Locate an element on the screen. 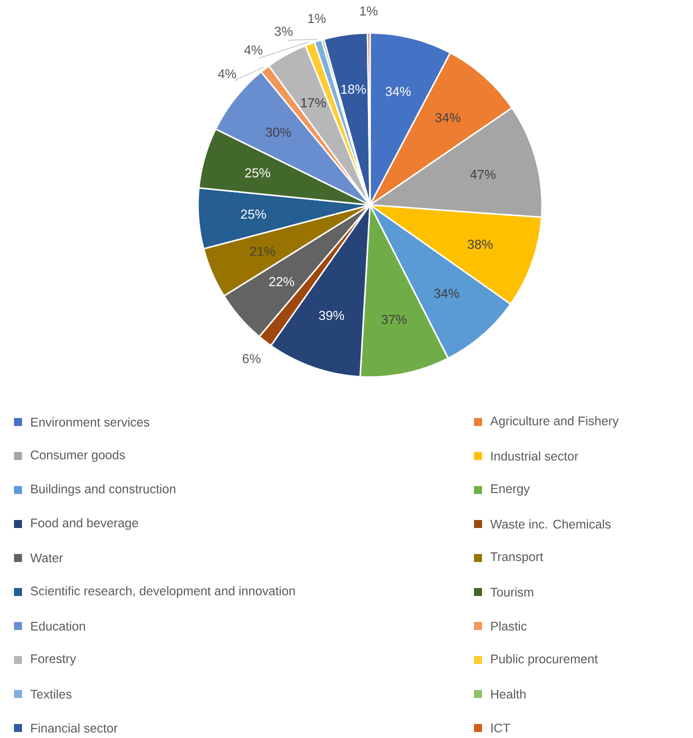 Image resolution: width=693 pixels, height=738 pixels. legend-label: Consumer goods is located at coordinates (77, 456).